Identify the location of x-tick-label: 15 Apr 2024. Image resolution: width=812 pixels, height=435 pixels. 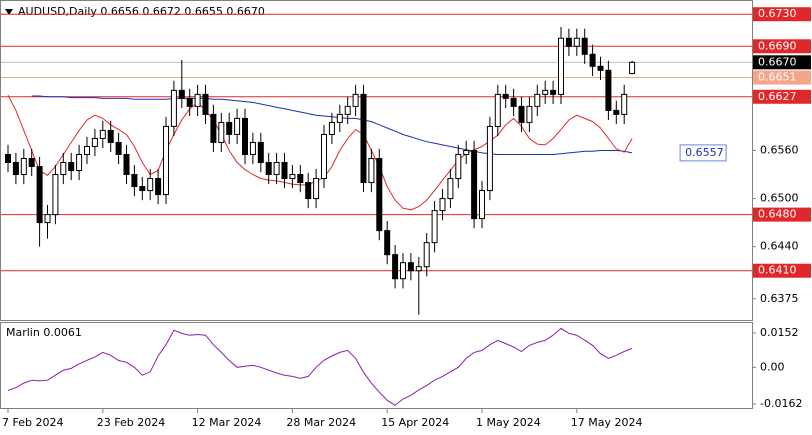
(415, 422).